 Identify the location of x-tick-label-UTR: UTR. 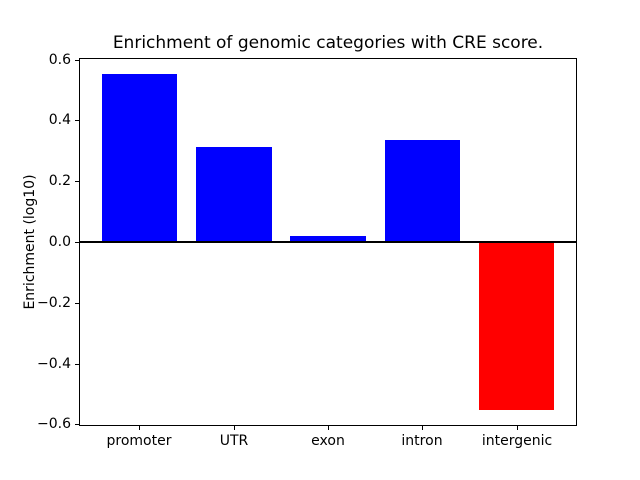
(234, 441).